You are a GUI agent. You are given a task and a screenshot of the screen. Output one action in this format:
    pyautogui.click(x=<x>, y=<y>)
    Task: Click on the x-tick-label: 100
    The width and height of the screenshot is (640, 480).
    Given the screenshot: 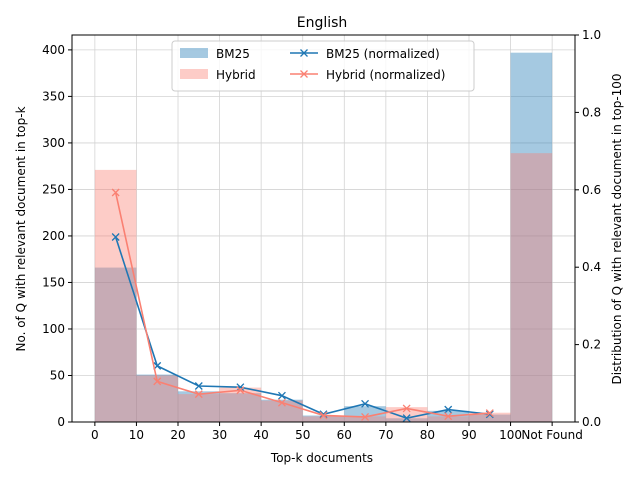 What is the action you would take?
    pyautogui.click(x=510, y=435)
    